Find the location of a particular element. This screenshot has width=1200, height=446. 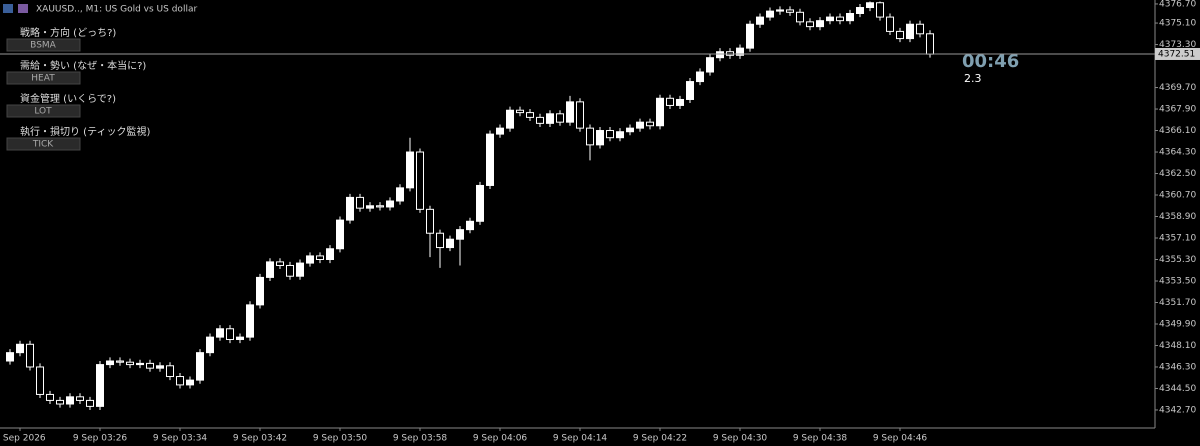

price-tag is located at coordinates (1177, 53).